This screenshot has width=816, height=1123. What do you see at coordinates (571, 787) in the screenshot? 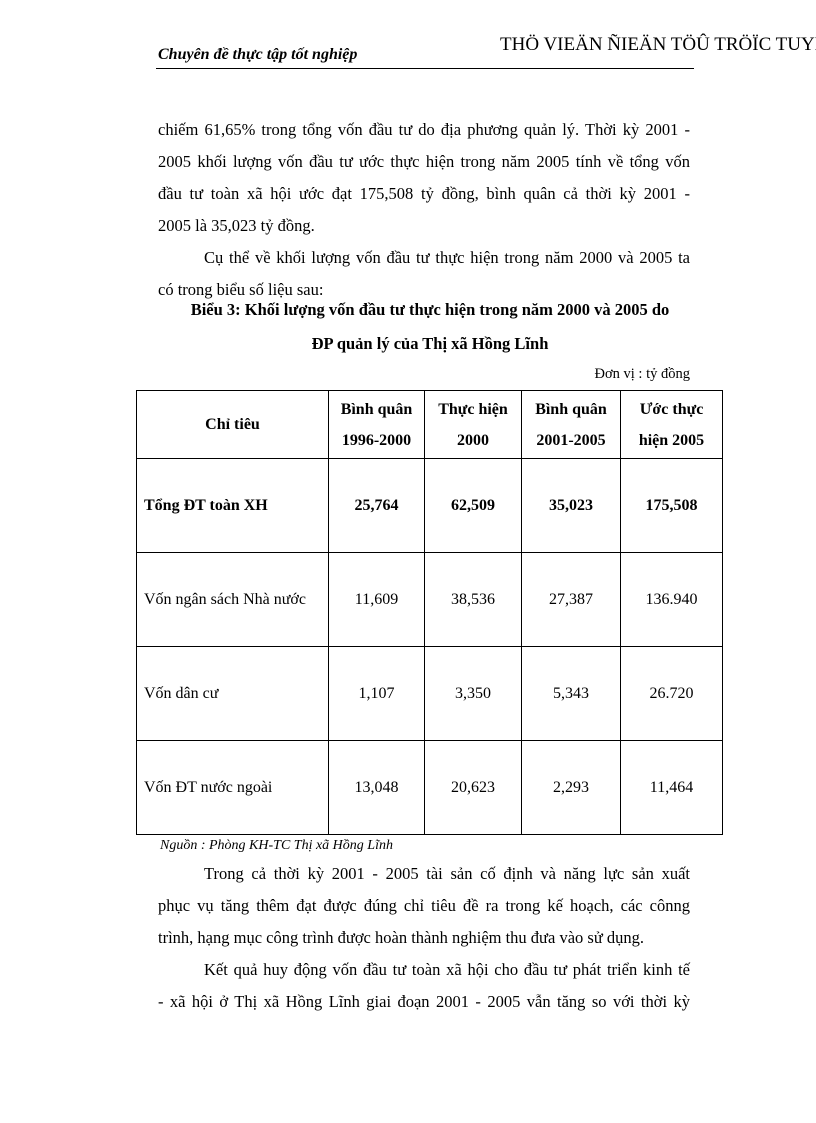
I see `cell: 2,293` at bounding box center [571, 787].